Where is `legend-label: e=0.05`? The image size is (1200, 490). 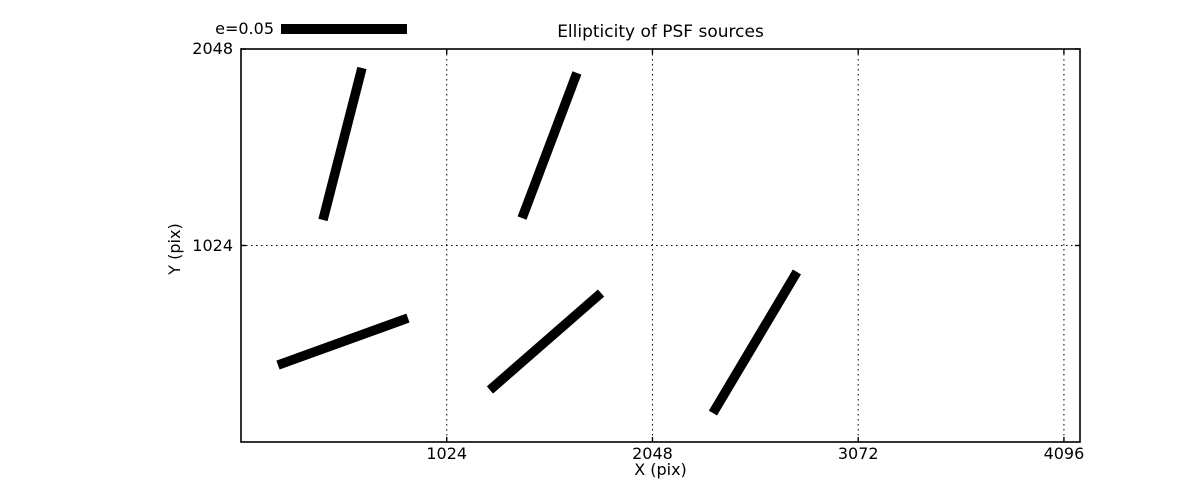
legend-label: e=0.05 is located at coordinates (244, 28).